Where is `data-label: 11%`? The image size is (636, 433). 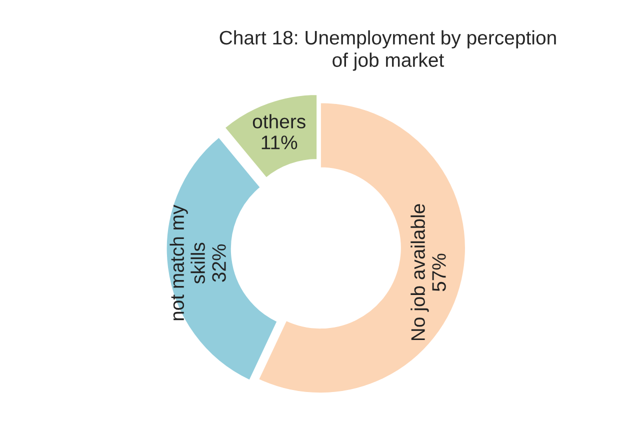 data-label: 11% is located at coordinates (280, 143).